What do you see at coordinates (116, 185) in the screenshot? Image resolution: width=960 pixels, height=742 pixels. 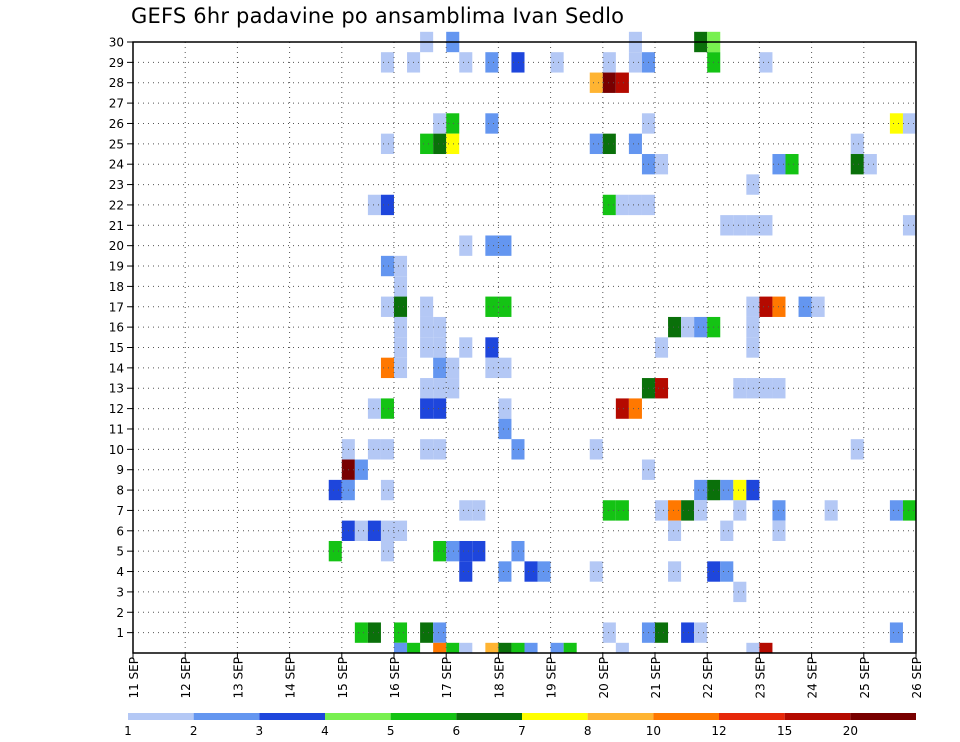 I see `y-tick-label: 23` at bounding box center [116, 185].